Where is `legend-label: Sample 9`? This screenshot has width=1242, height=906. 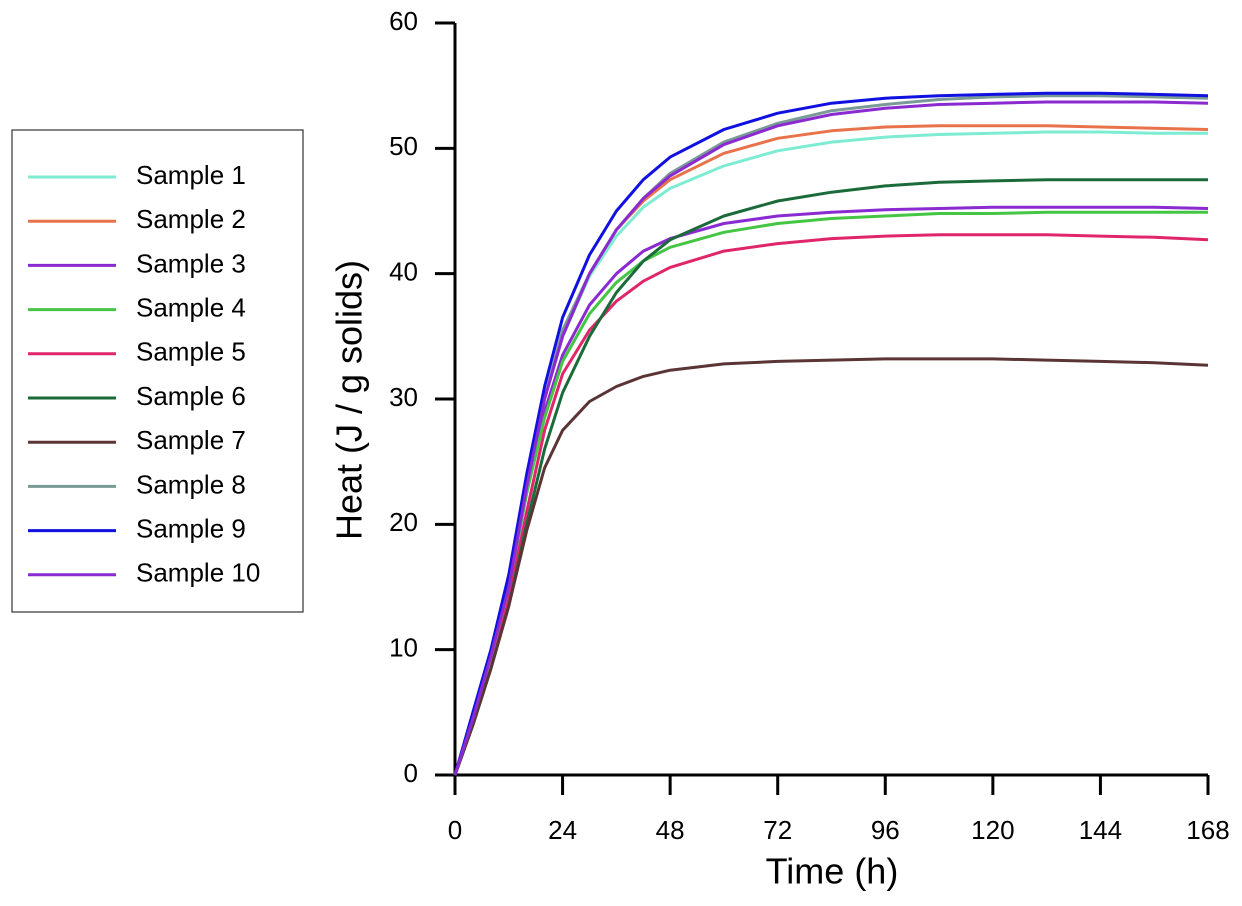
legend-label: Sample 9 is located at coordinates (191, 528).